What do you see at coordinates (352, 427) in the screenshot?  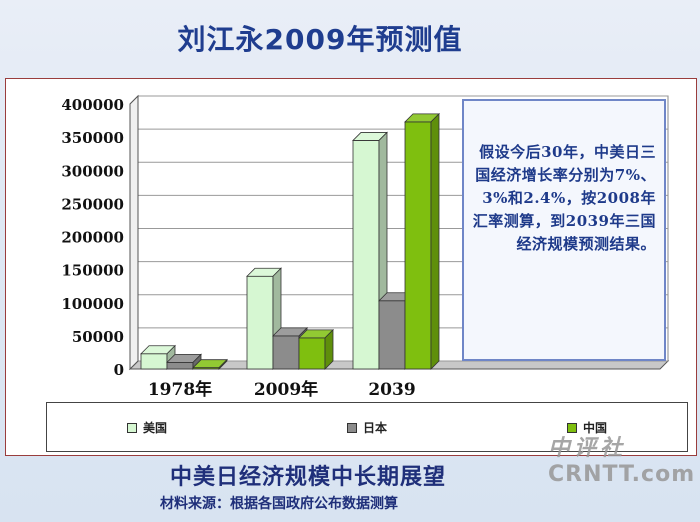 I see `legend-swatch-japan` at bounding box center [352, 427].